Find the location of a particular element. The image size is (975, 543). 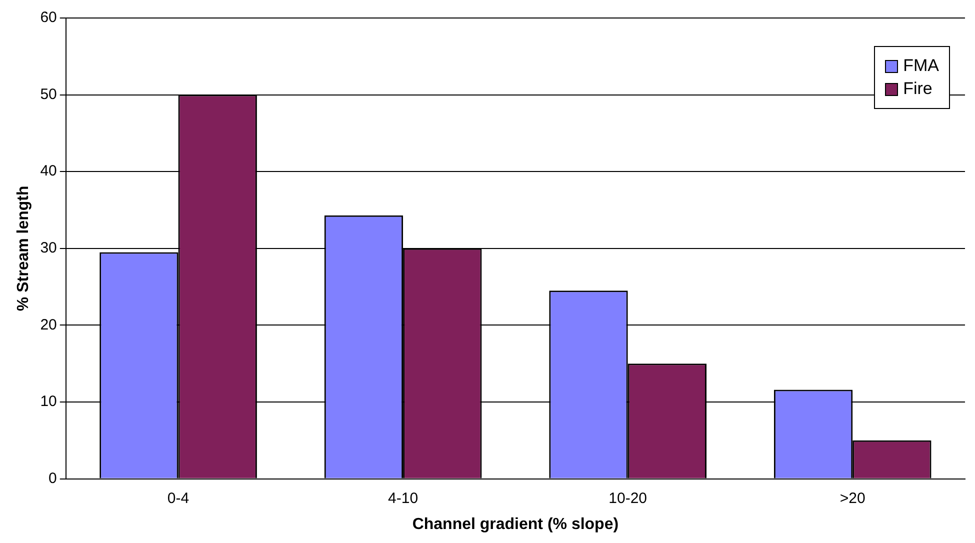

y-tick-label: 50 is located at coordinates (48, 94).